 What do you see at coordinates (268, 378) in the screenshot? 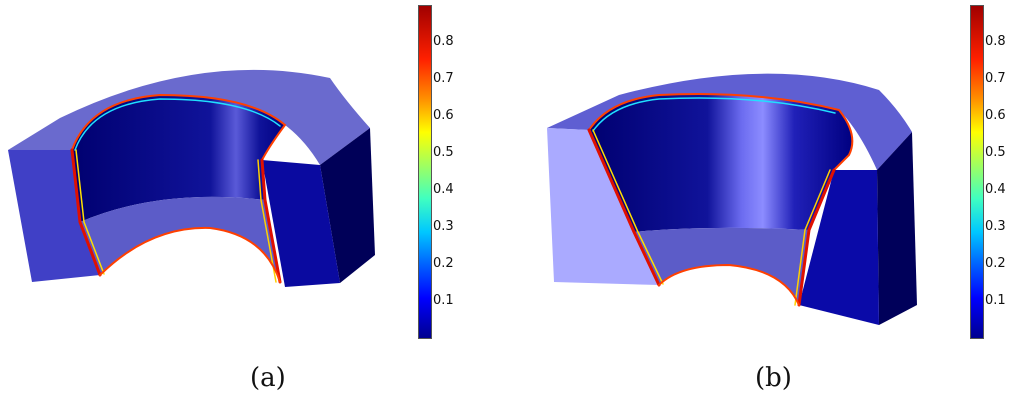
I see `panel-caption: (a)` at bounding box center [268, 378].